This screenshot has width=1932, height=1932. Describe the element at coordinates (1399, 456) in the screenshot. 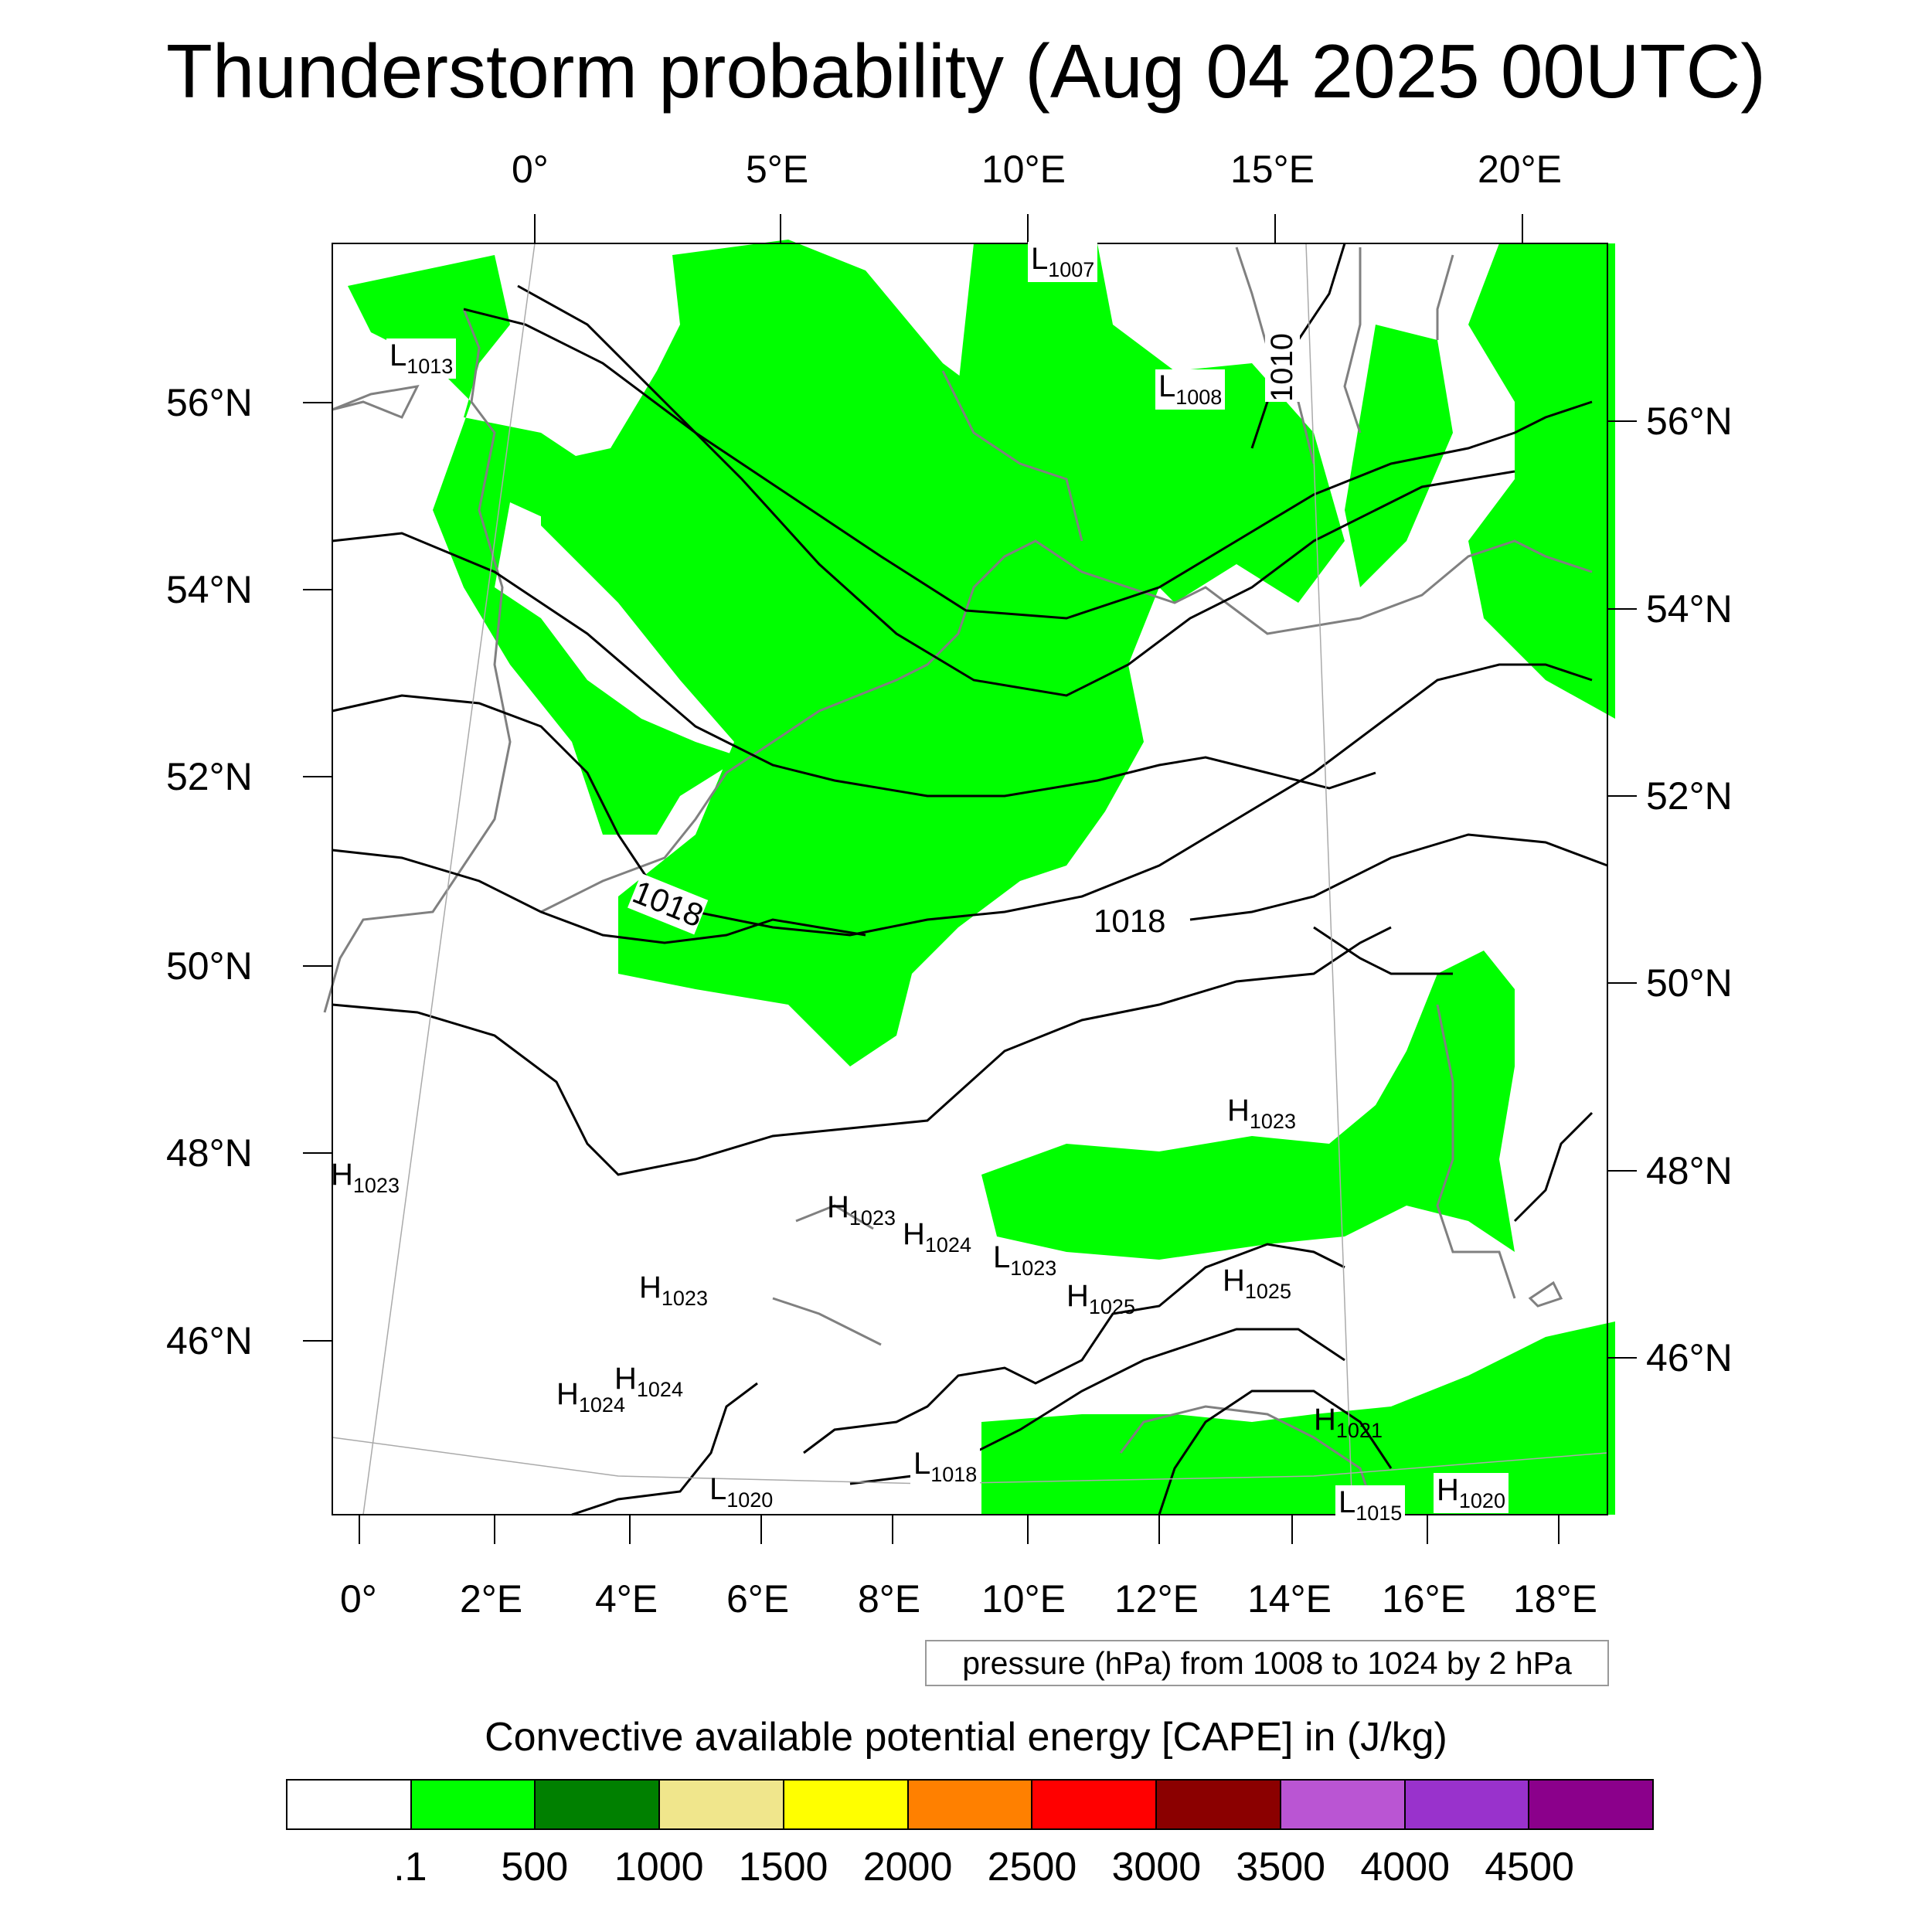

I see `cape-region-east-mid` at that location.